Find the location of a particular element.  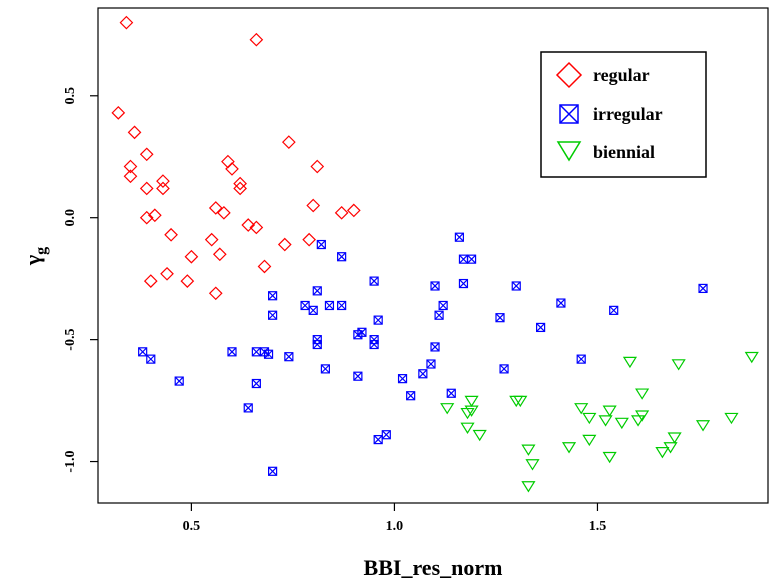

x-tick-label: 0.5 is located at coordinates (192, 526).